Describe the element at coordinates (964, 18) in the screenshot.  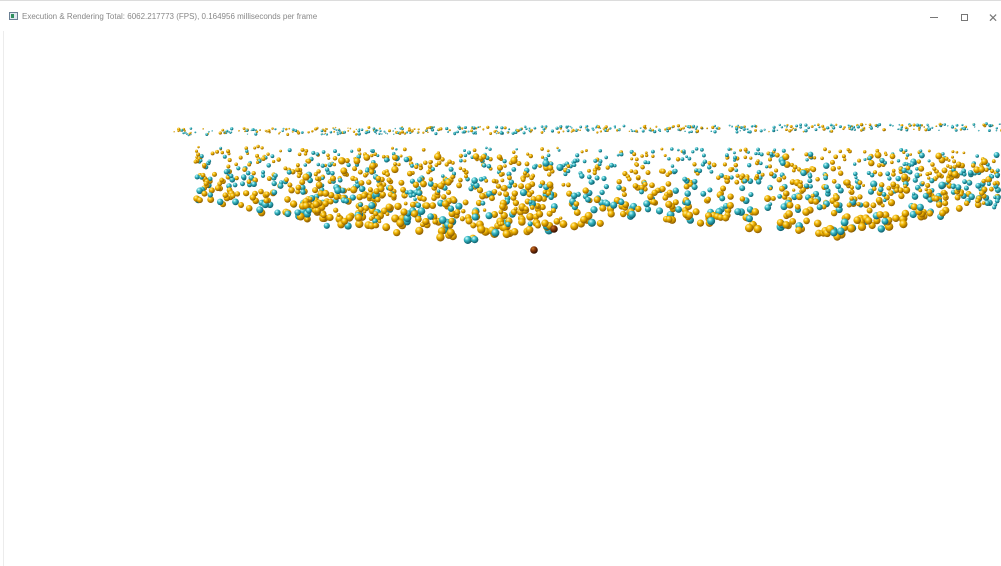
I see `maximize-button` at that location.